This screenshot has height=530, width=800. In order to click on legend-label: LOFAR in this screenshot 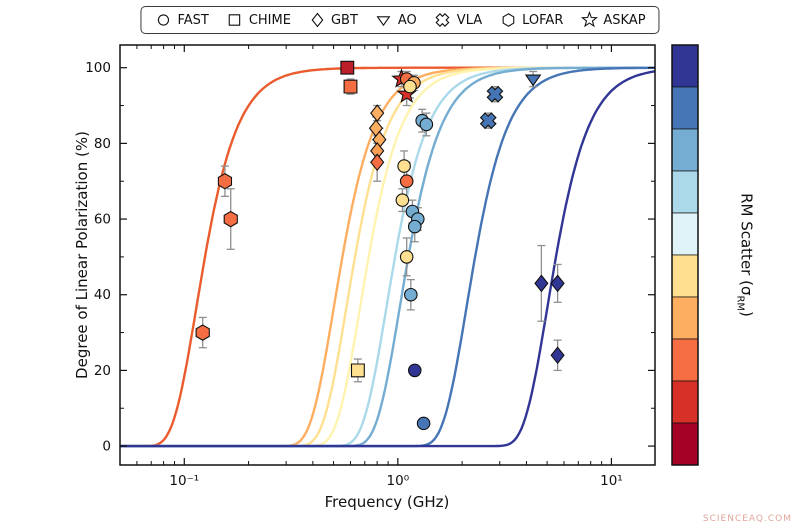, I will do `click(543, 20)`.